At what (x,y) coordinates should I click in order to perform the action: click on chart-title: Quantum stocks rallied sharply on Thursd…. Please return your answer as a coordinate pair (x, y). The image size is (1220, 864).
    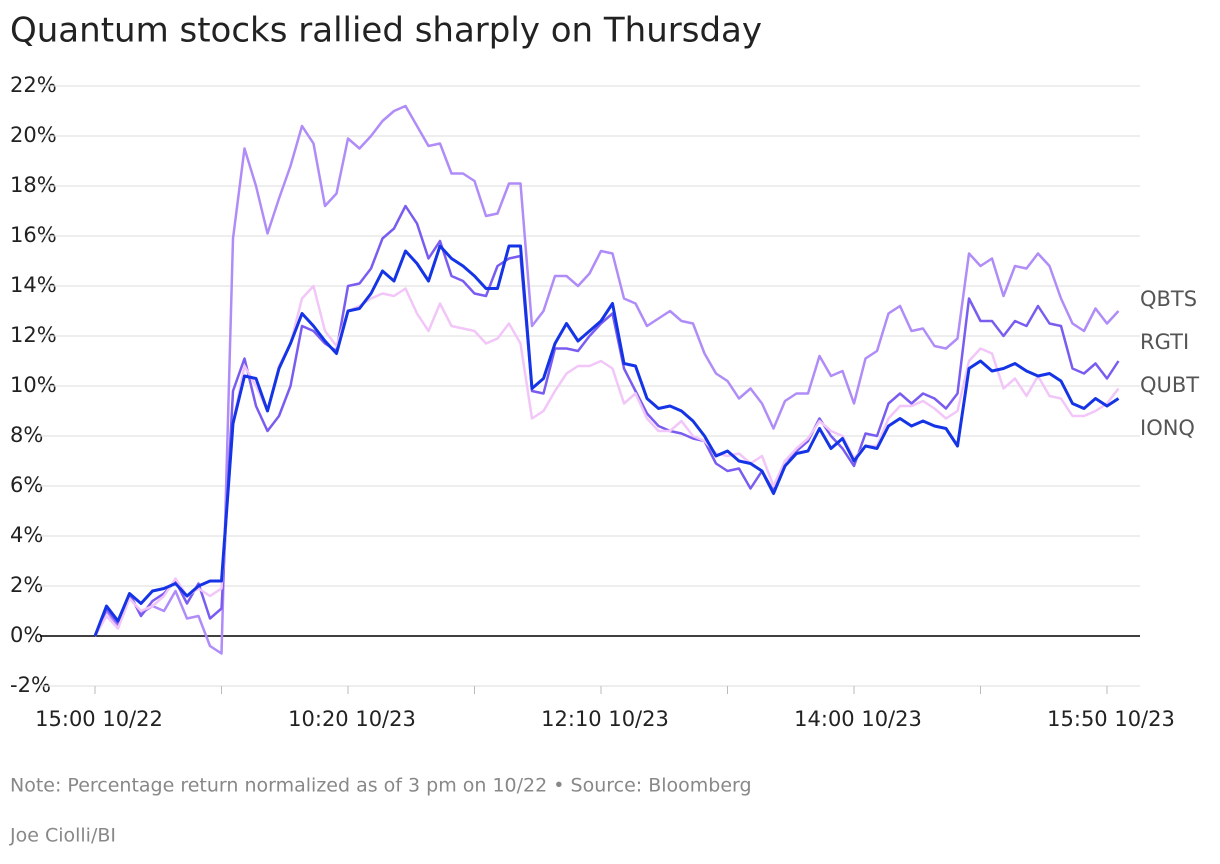
    Looking at the image, I should click on (386, 31).